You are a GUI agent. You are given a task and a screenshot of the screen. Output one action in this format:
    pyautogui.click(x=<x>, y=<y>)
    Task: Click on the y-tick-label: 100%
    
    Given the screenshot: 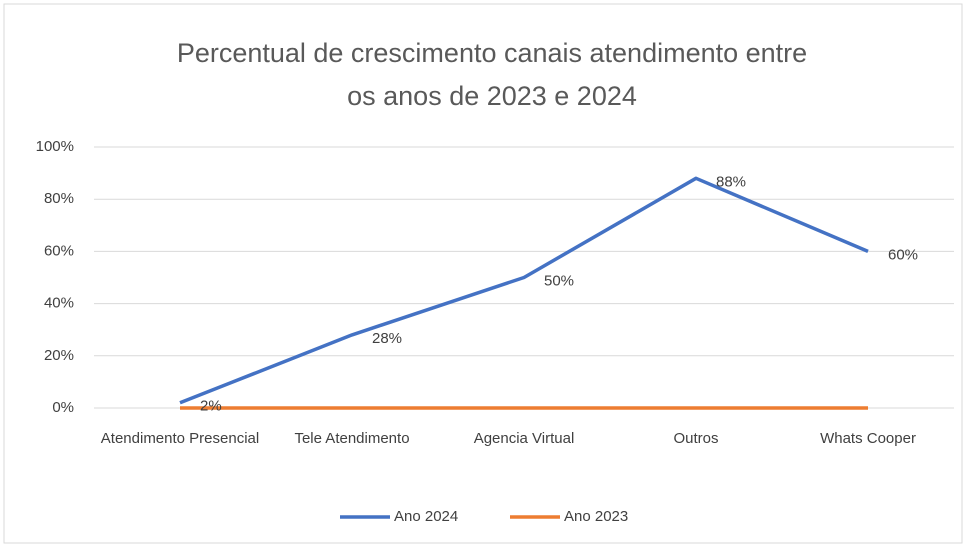 What is the action you would take?
    pyautogui.click(x=55, y=146)
    